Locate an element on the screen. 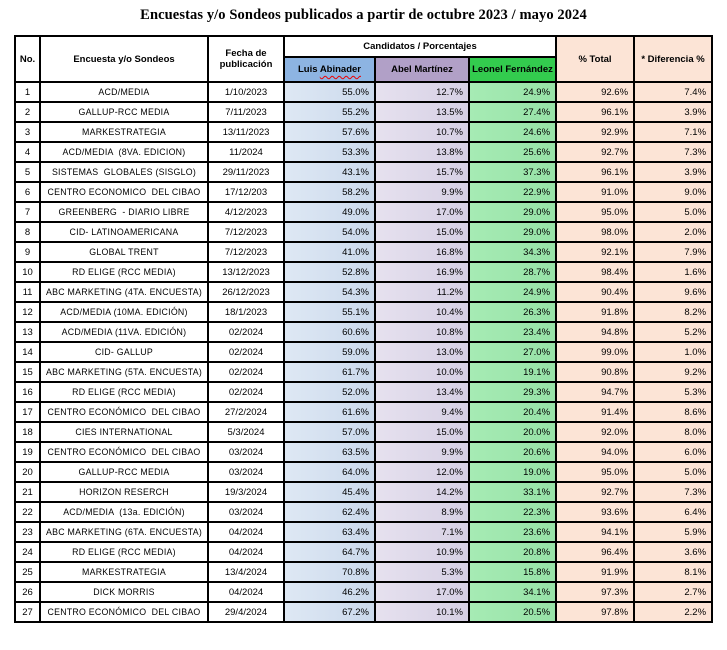 The width and height of the screenshot is (727, 650). cell-fecha: 03/2024 is located at coordinates (246, 472).